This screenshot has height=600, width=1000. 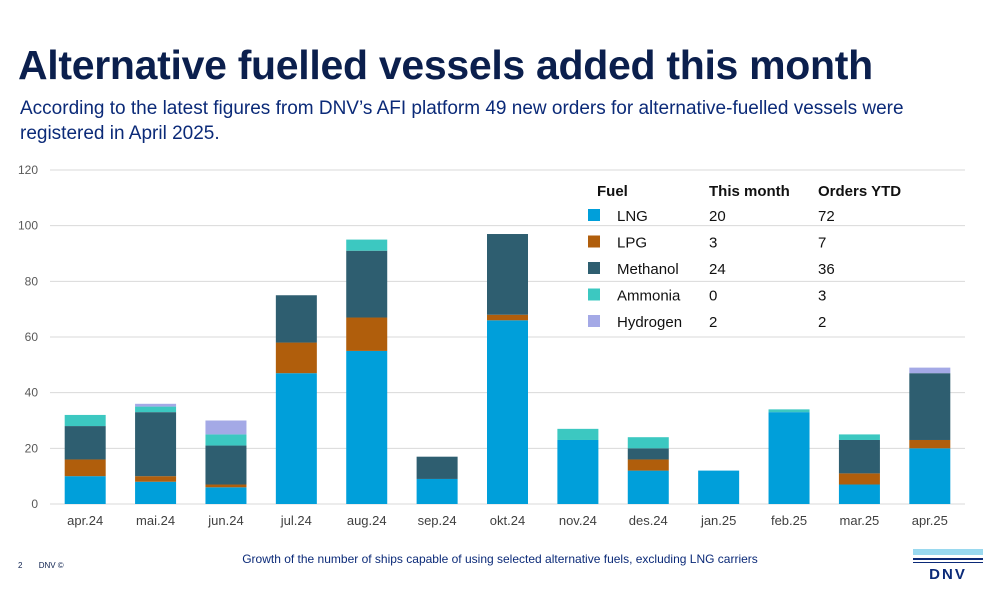 What do you see at coordinates (594, 241) in the screenshot?
I see `legend-swatch-lpg` at bounding box center [594, 241].